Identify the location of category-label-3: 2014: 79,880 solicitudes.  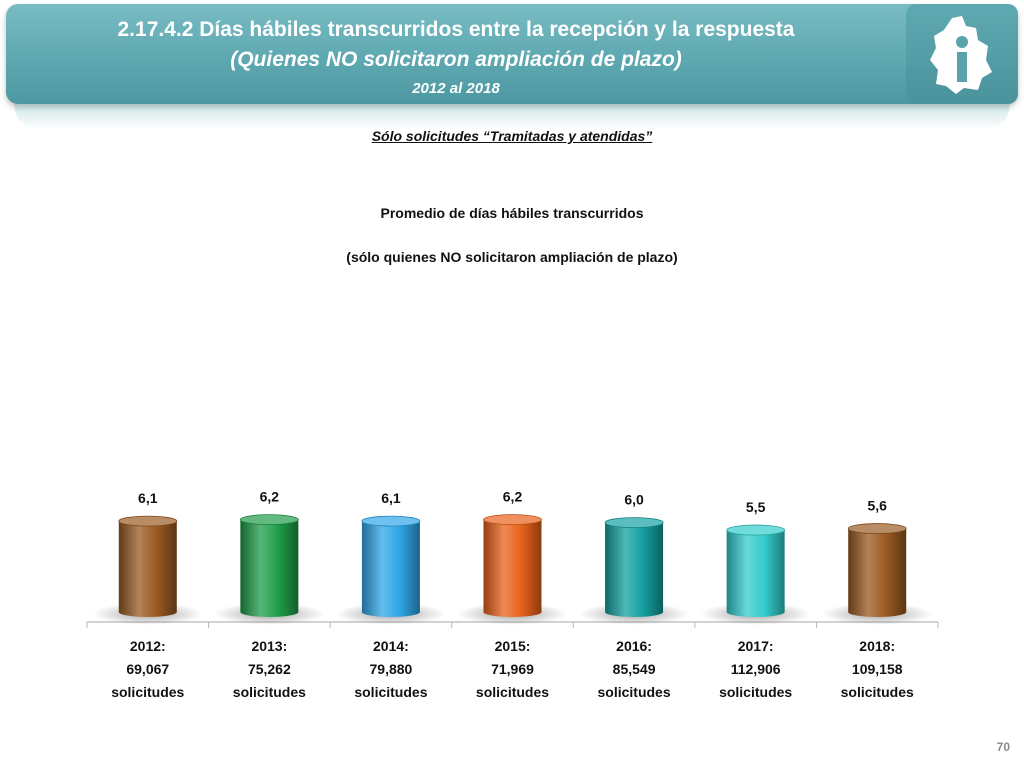
(390, 669).